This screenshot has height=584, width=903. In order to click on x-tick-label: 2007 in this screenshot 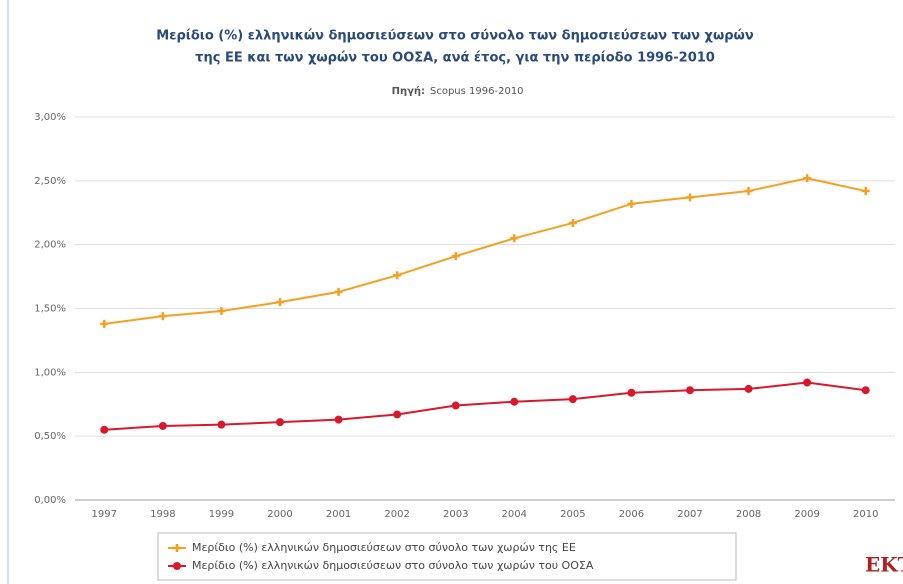, I will do `click(689, 514)`.